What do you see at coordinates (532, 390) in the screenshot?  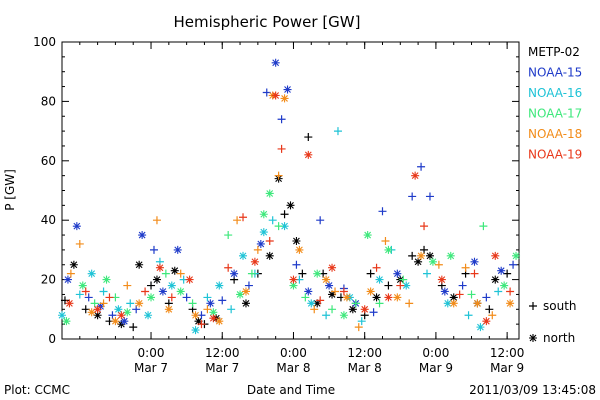 I see `timestamp: 2011/03/09 13:45:08` at bounding box center [532, 390].